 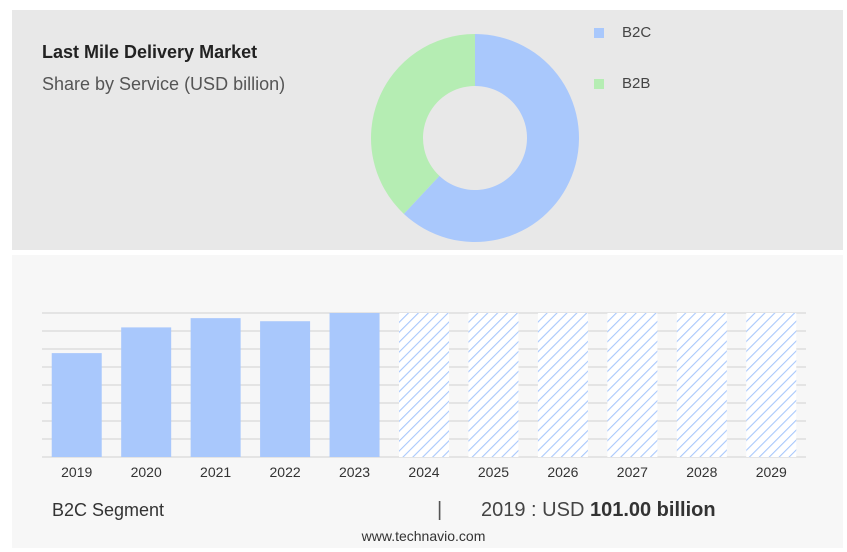 I want to click on bar-2020, so click(x=146, y=392).